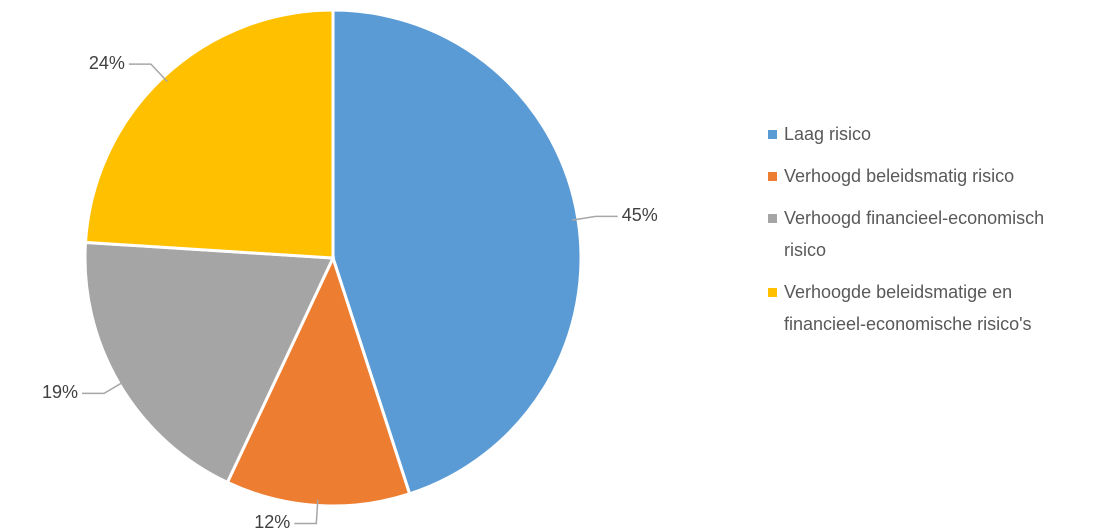  Describe the element at coordinates (923, 134) in the screenshot. I see `legend-item: Laag risico` at that location.